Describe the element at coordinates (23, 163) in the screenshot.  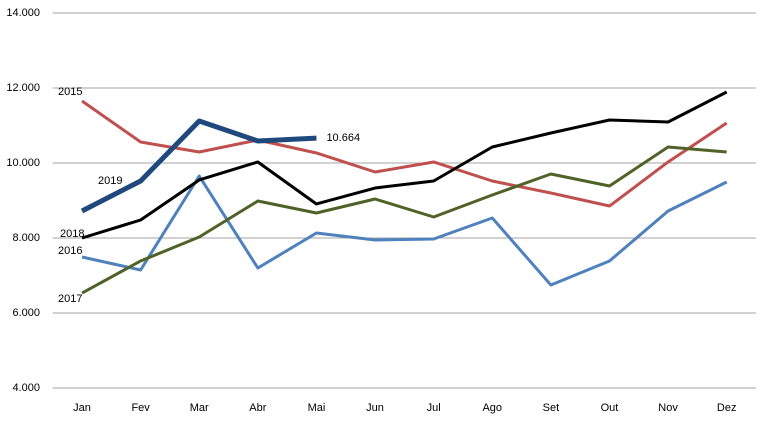
I see `y-tick-label: 10.000` at that location.